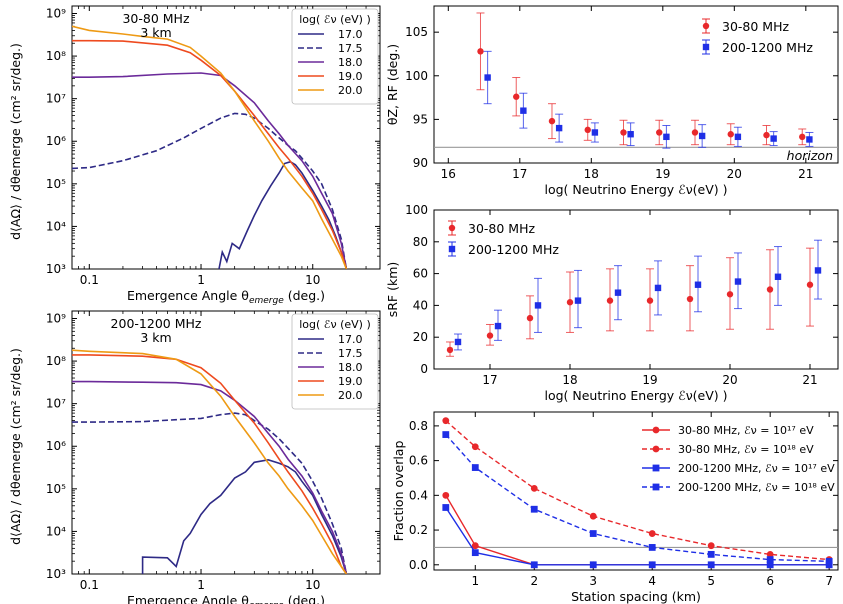 This screenshot has height=604, width=843. Describe the element at coordinates (226, 297) in the screenshot. I see `x-axis-label: Emergence Angle θemerge (deg.)` at that location.